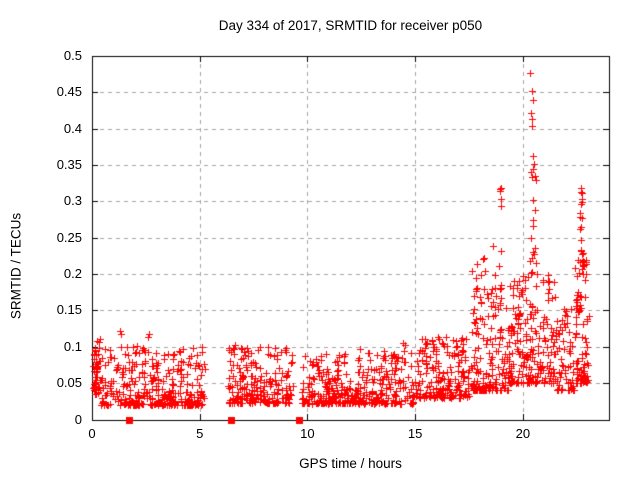  Describe the element at coordinates (72, 55) in the screenshot. I see `y-tick-label: 0.5` at that location.